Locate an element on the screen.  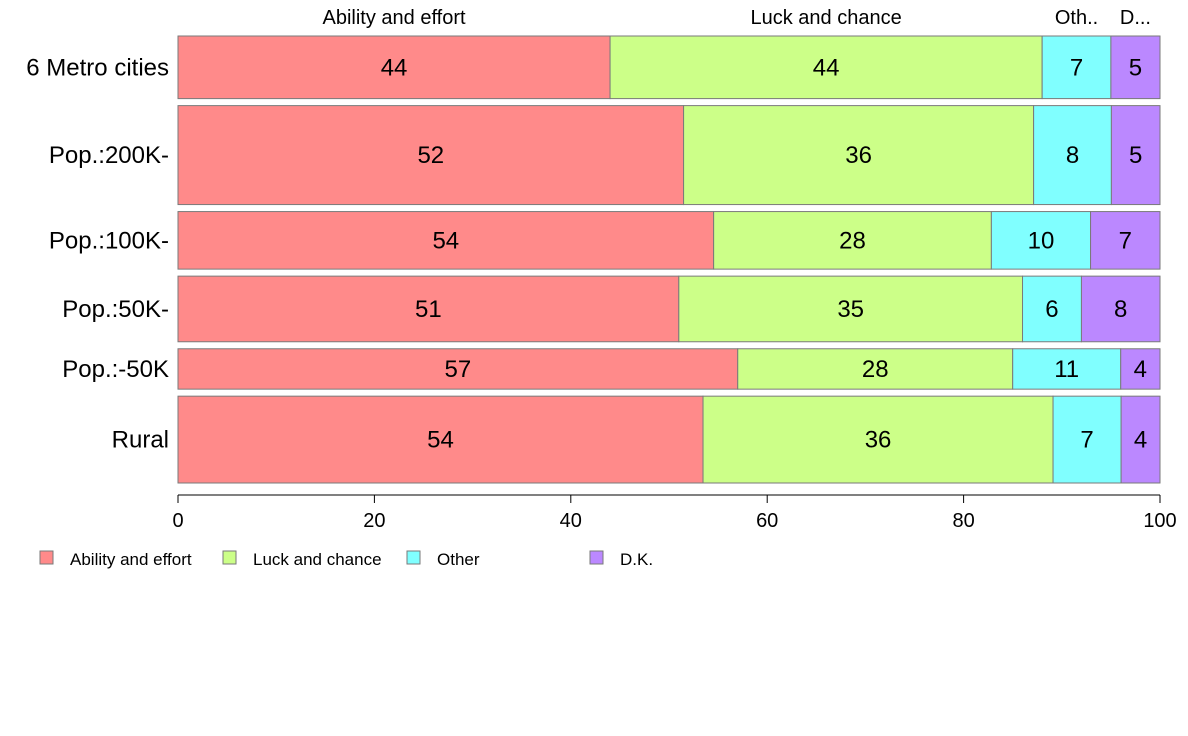
row-label: Pop.:-50K is located at coordinates (115, 369).